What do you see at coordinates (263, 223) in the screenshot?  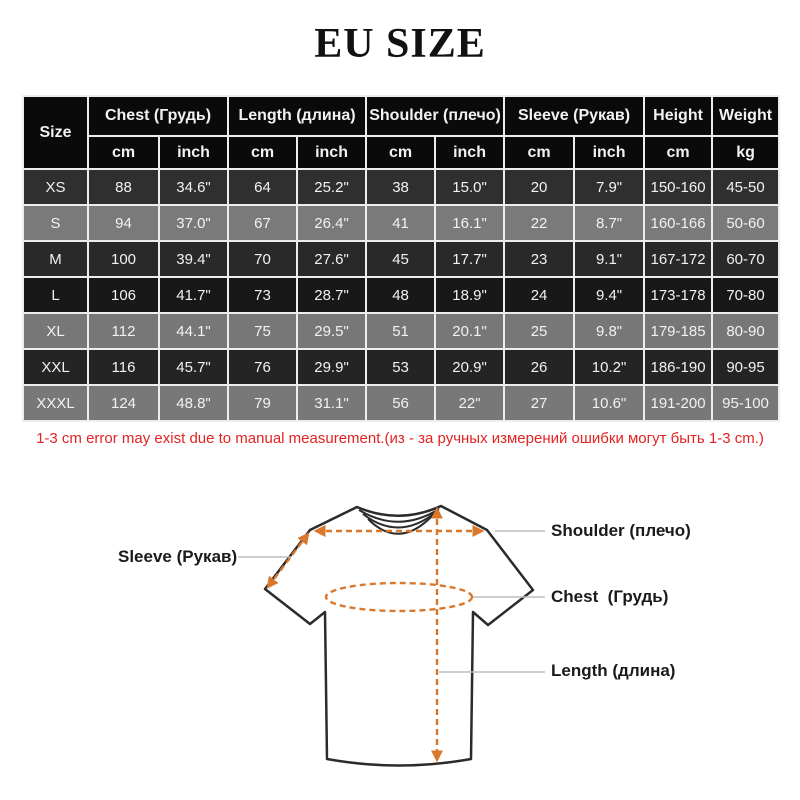 I see `value-cell: 67` at bounding box center [263, 223].